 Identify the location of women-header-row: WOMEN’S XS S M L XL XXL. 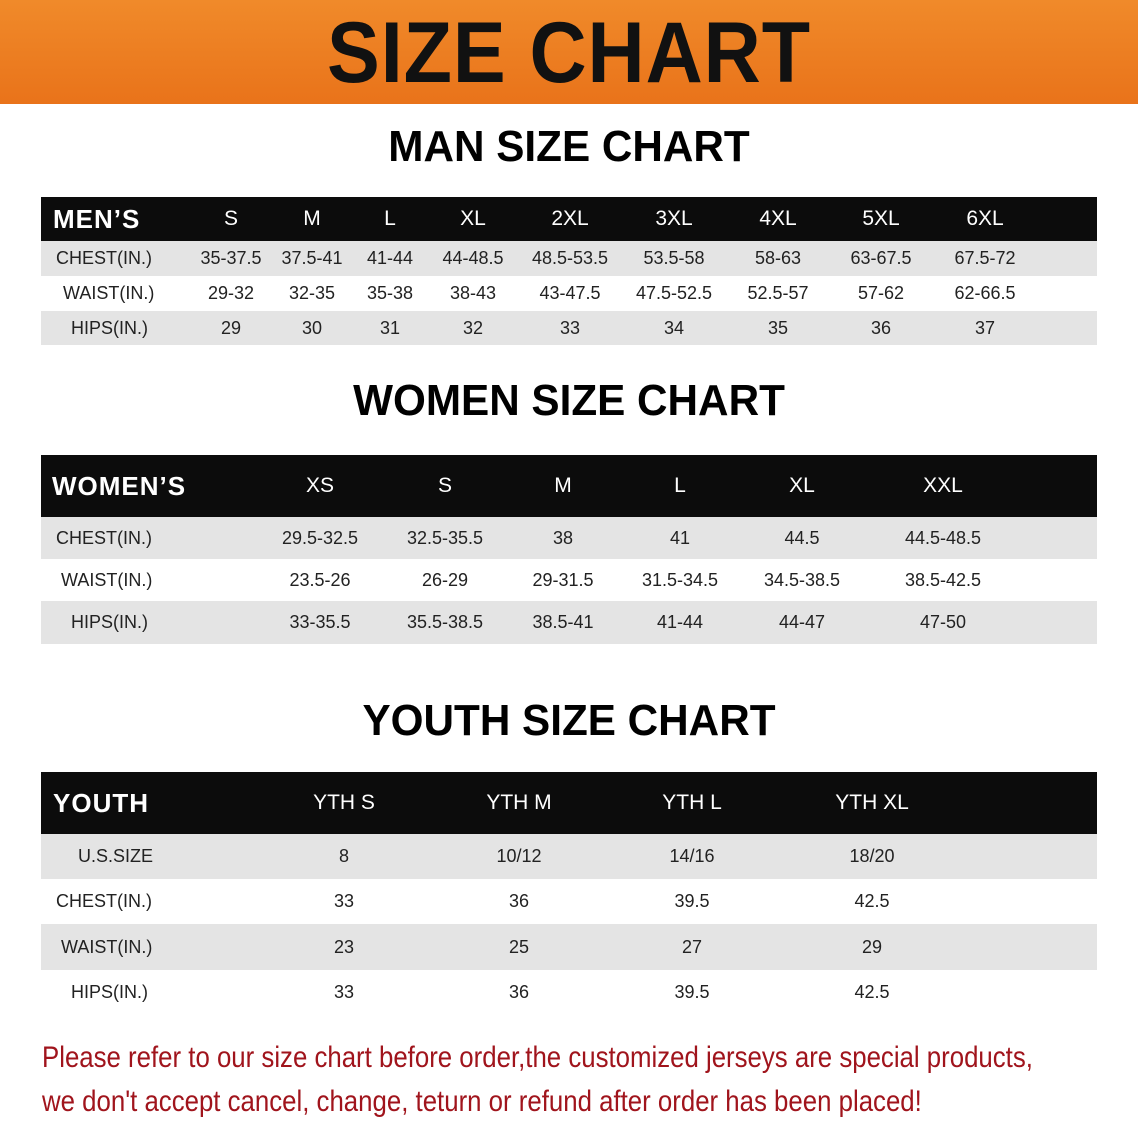
(569, 486).